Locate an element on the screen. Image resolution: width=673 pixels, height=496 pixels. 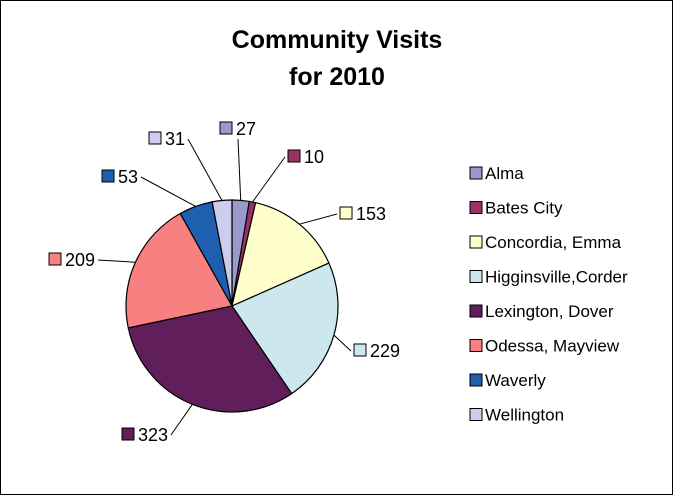
data-label-lexington-dover: 323 is located at coordinates (153, 435).